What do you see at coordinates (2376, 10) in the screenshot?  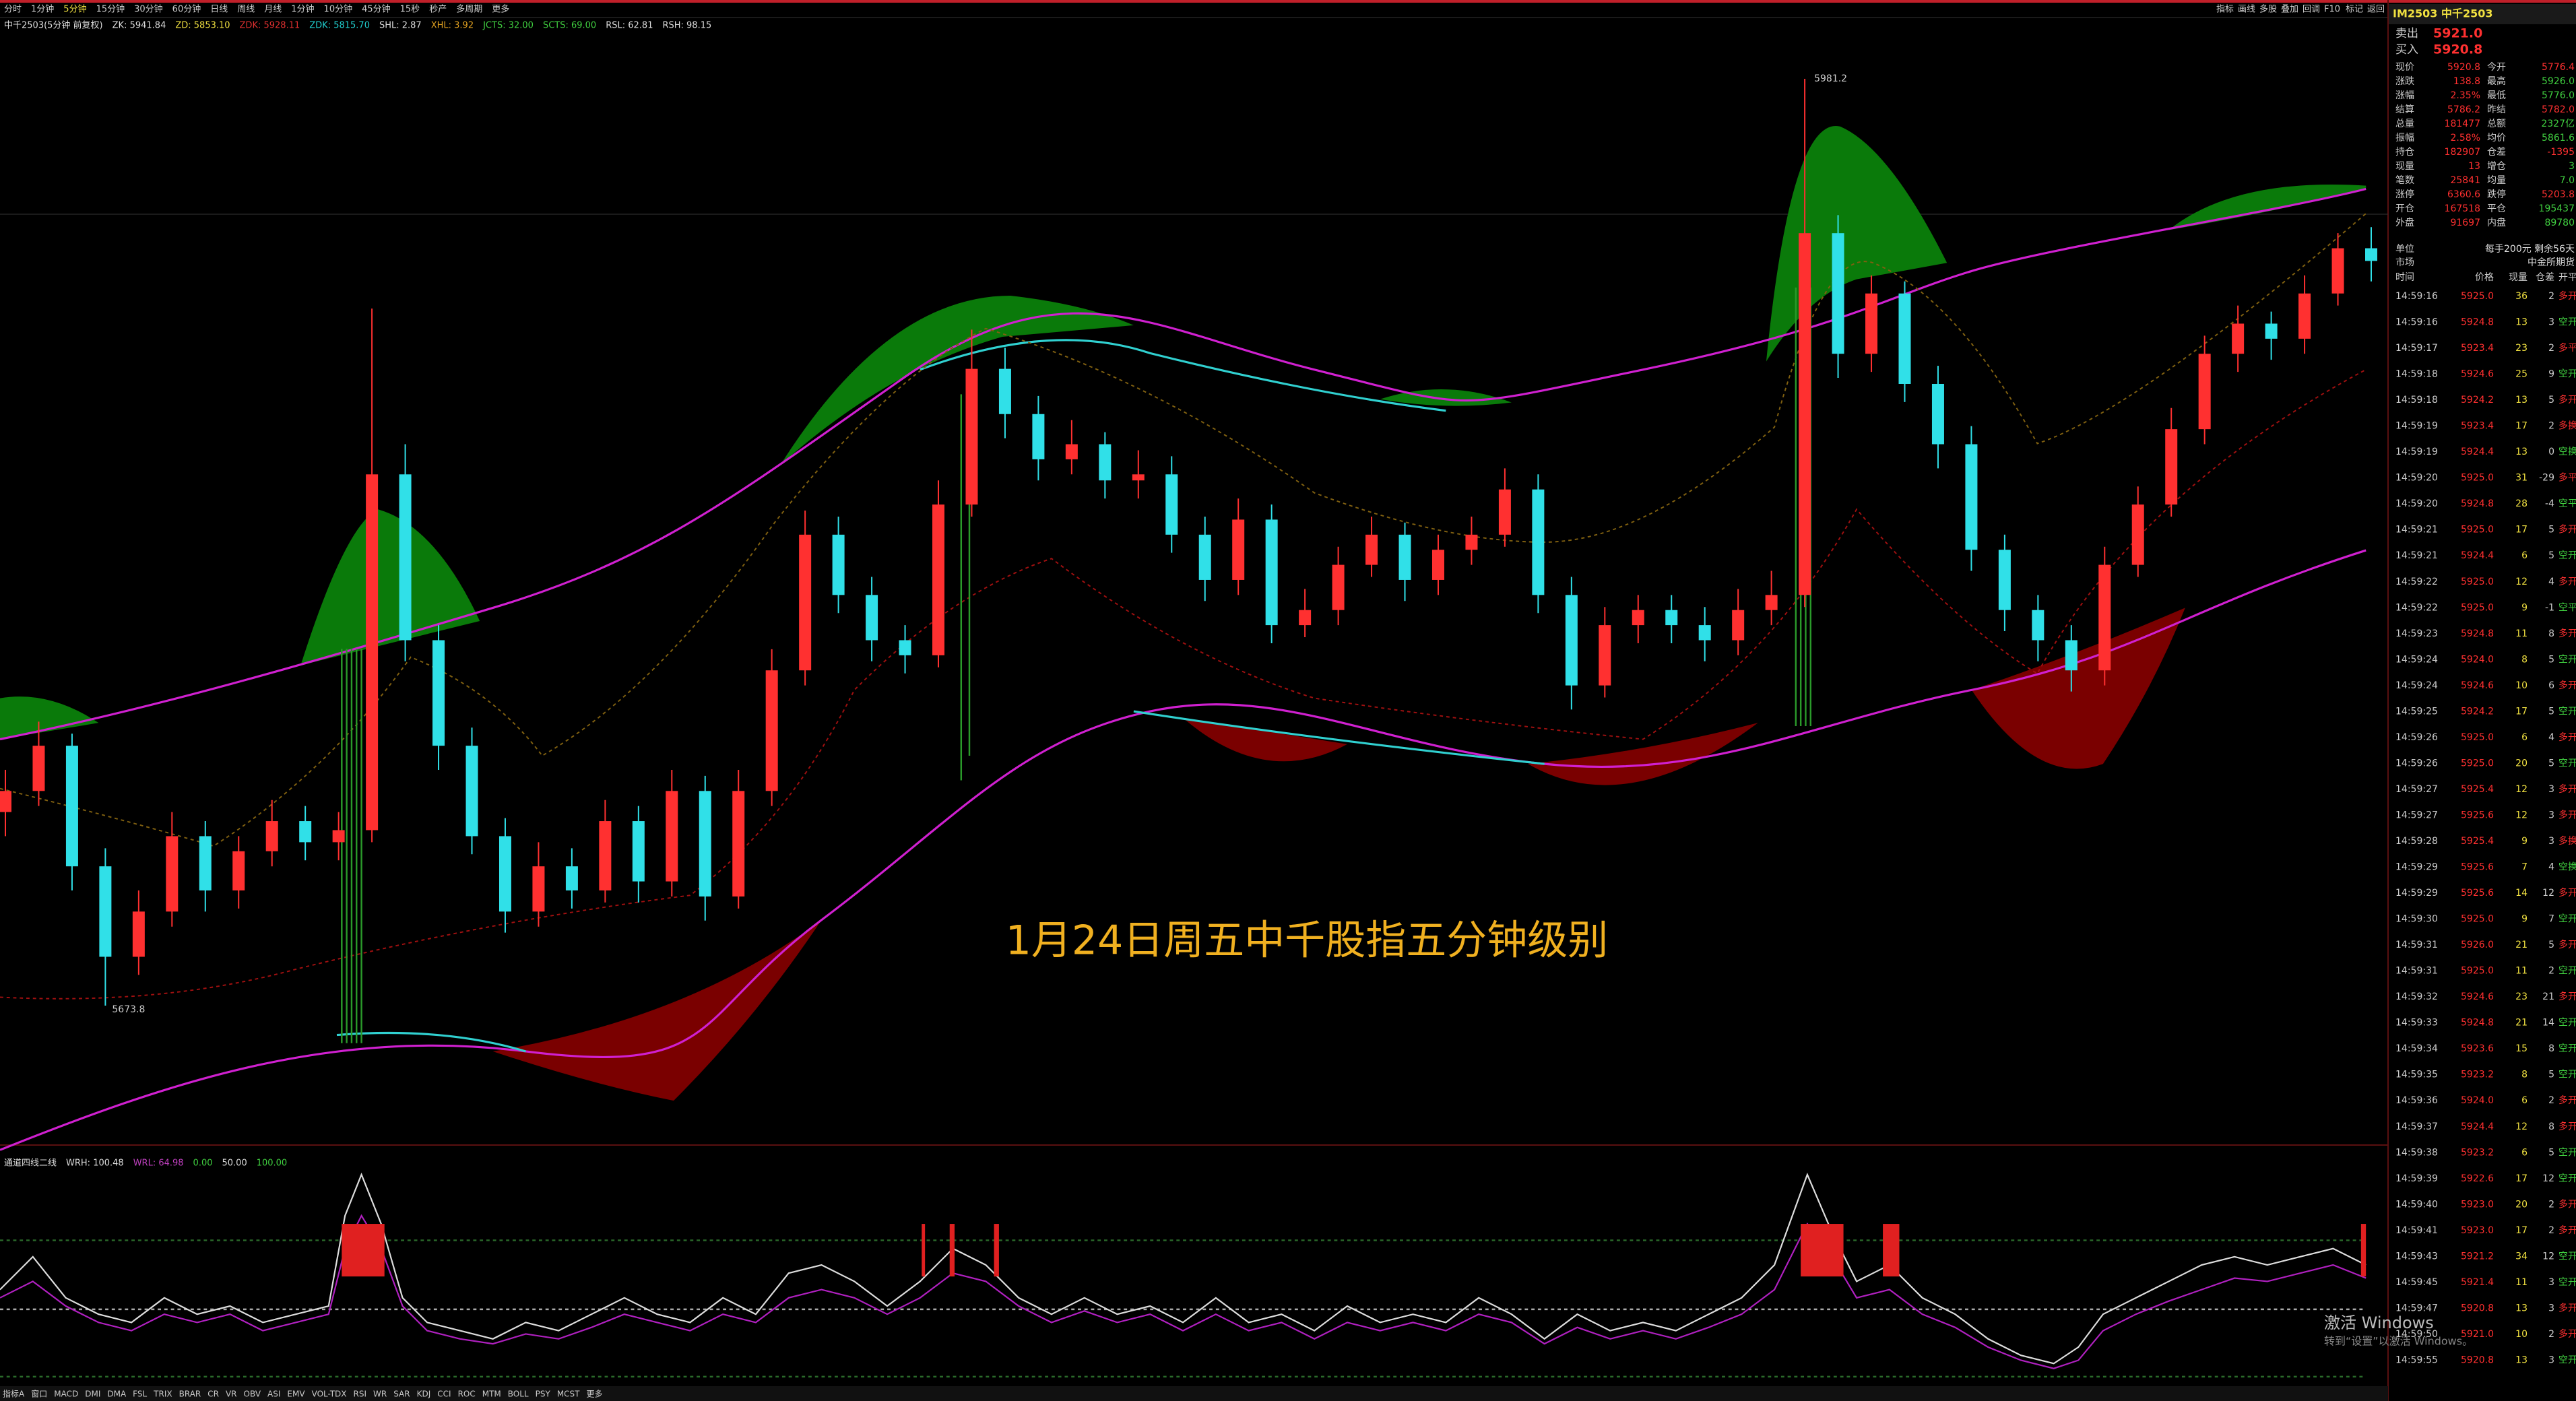 I see `menu-button: 返回` at bounding box center [2376, 10].